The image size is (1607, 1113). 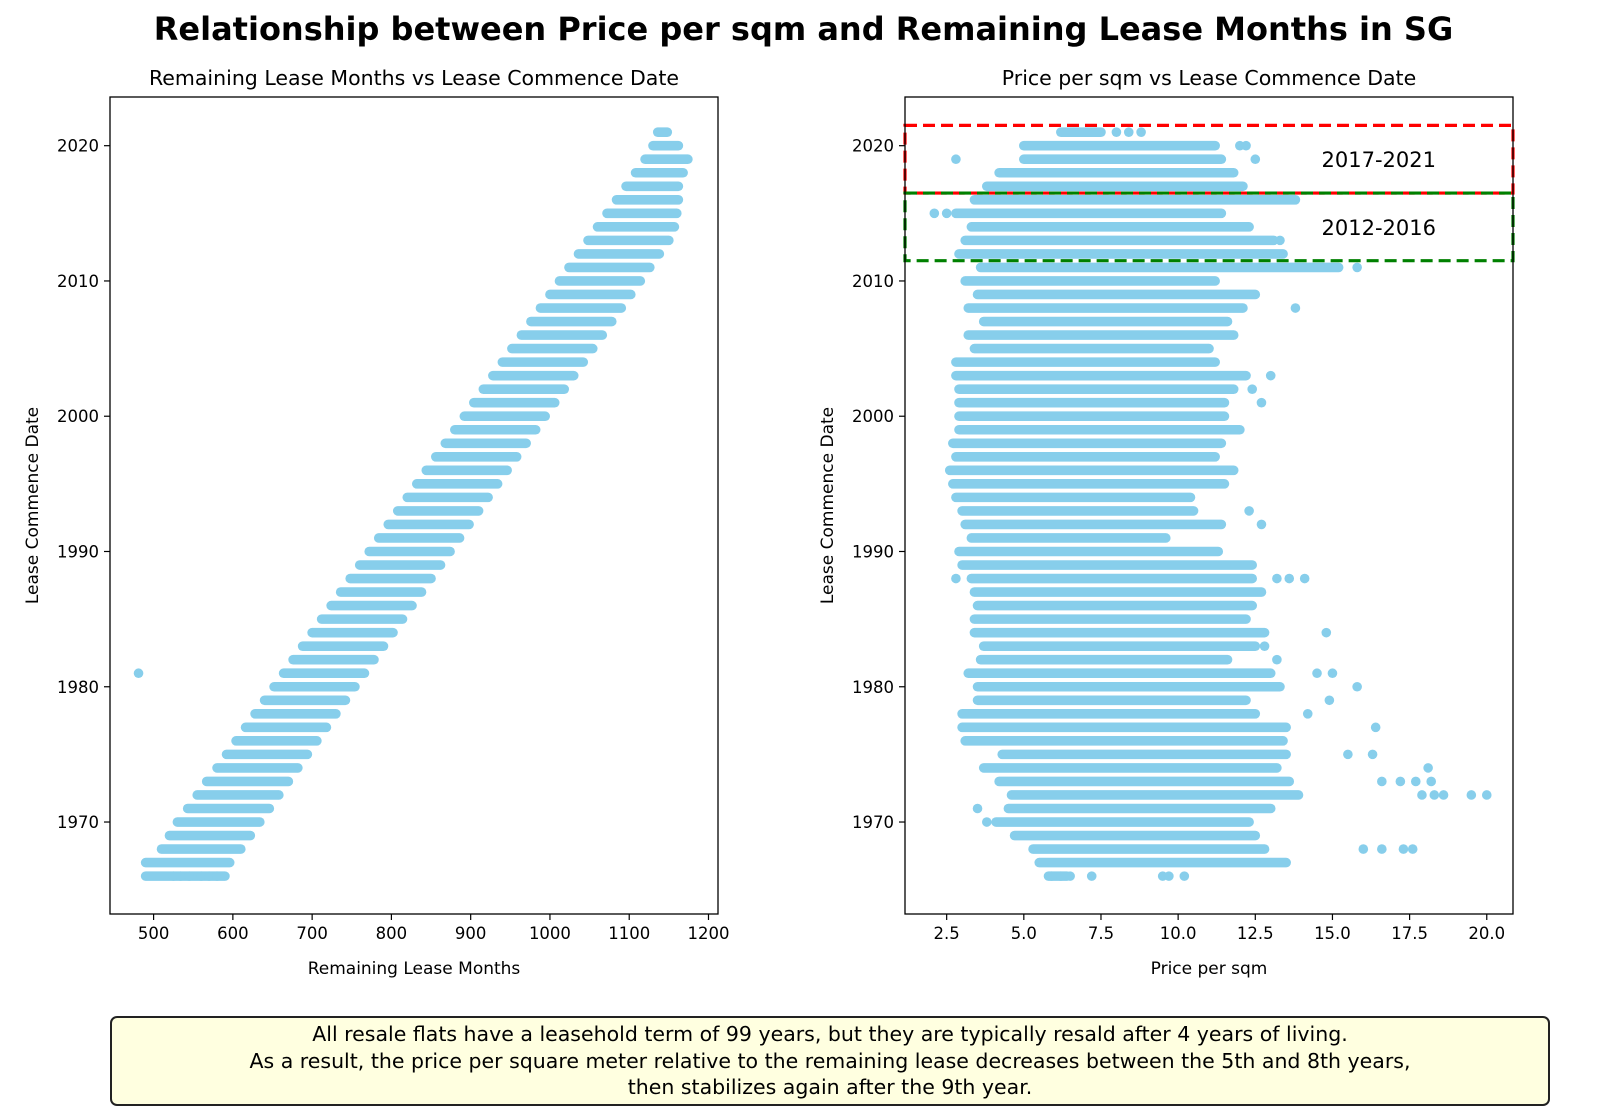 I want to click on x-tick-label: 1000, so click(x=550, y=933).